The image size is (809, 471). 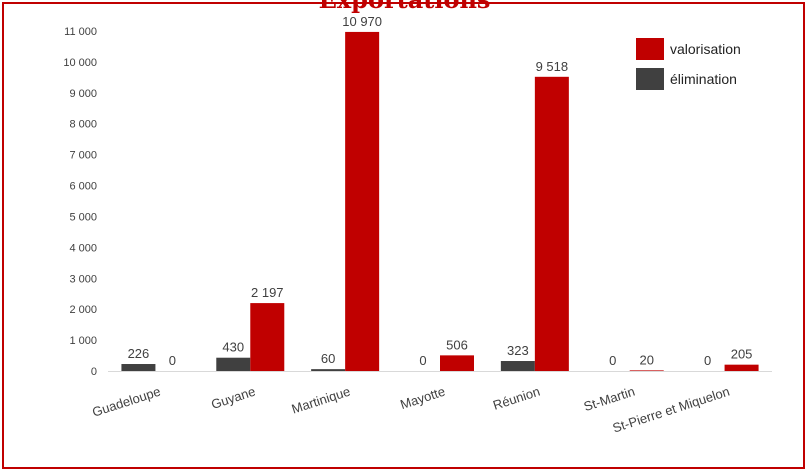 What do you see at coordinates (422, 398) in the screenshot?
I see `category-label: Mayotte` at bounding box center [422, 398].